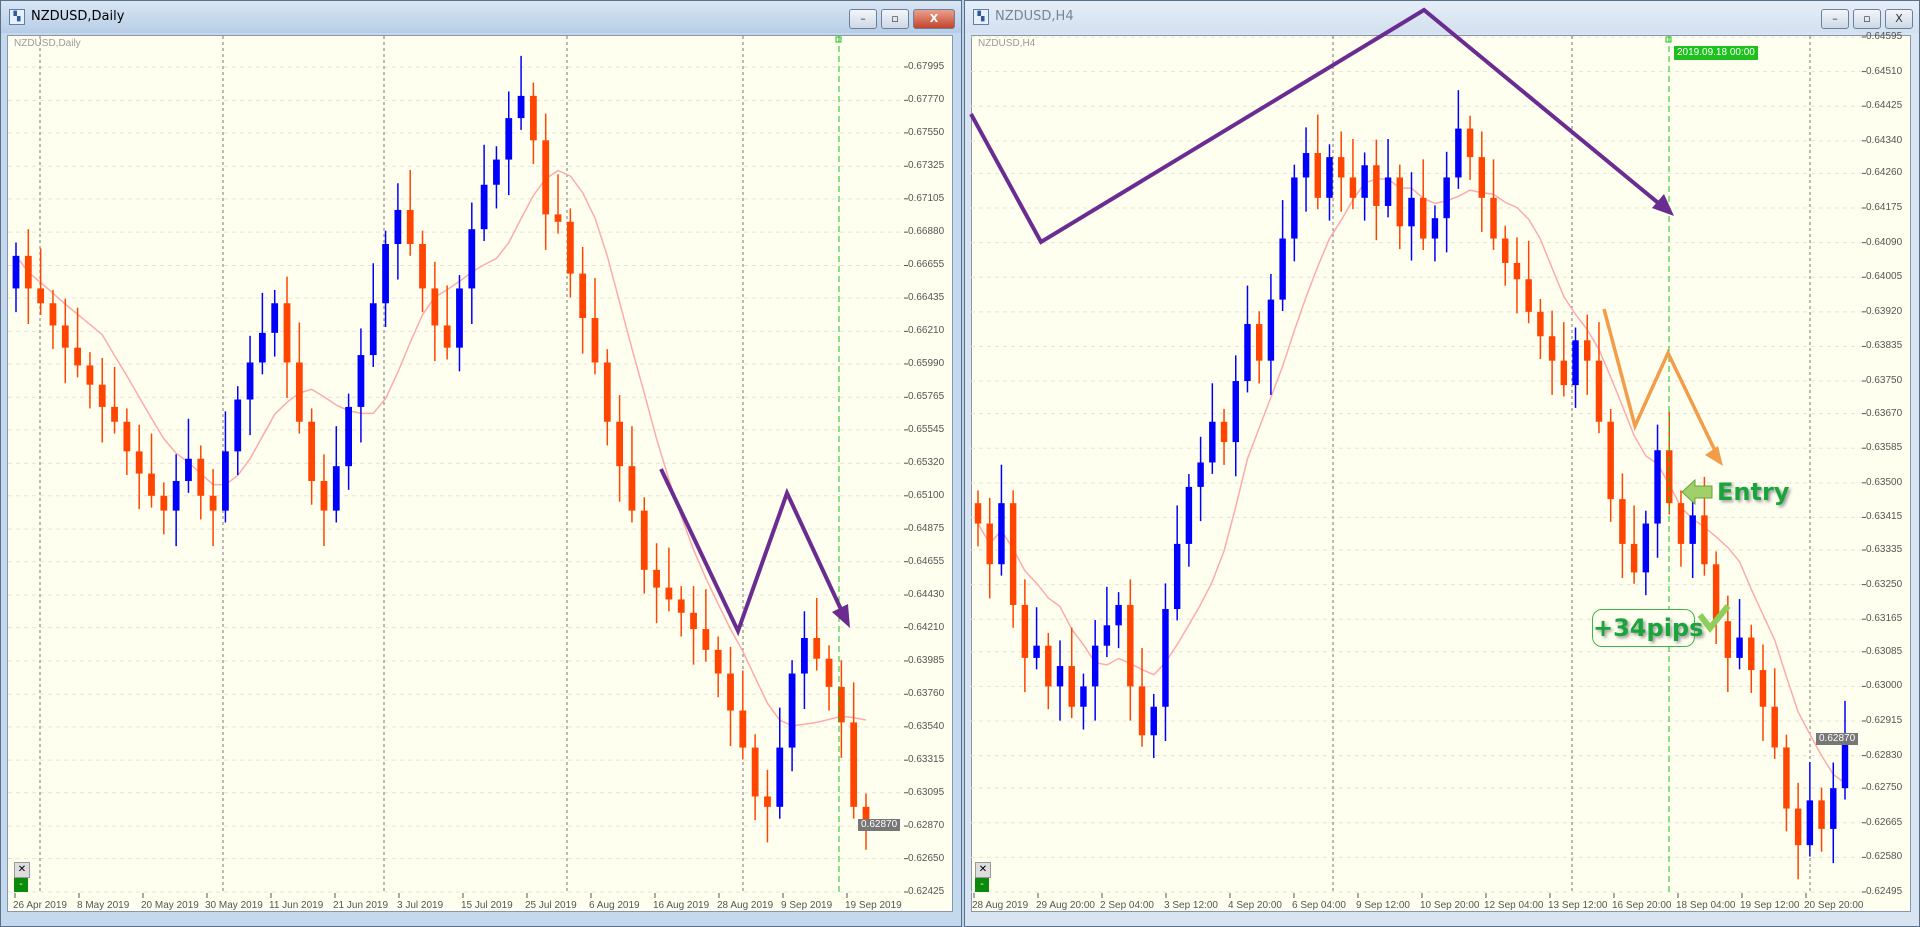 Image resolution: width=1920 pixels, height=927 pixels. I want to click on y-tick-label: 0.62495, so click(1884, 891).